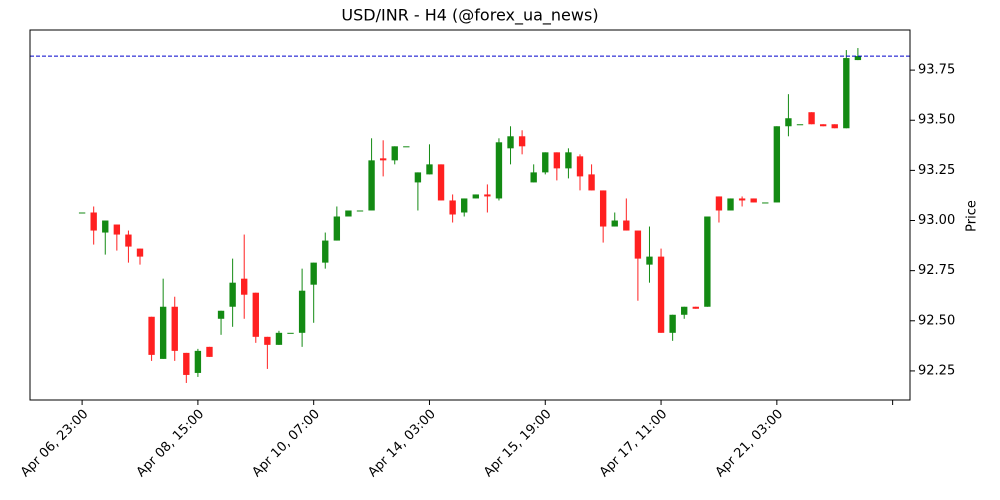  Describe the element at coordinates (972, 216) in the screenshot. I see `y-axis-label: Price` at that location.